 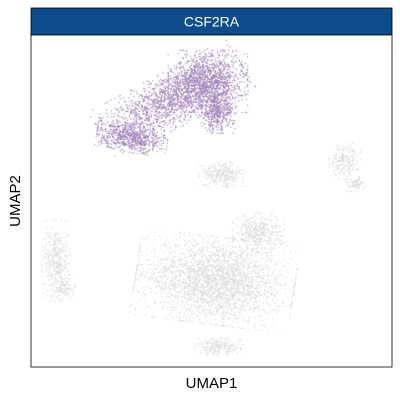 What do you see at coordinates (212, 22) in the screenshot?
I see `facet-title: CSF2RA` at bounding box center [212, 22].